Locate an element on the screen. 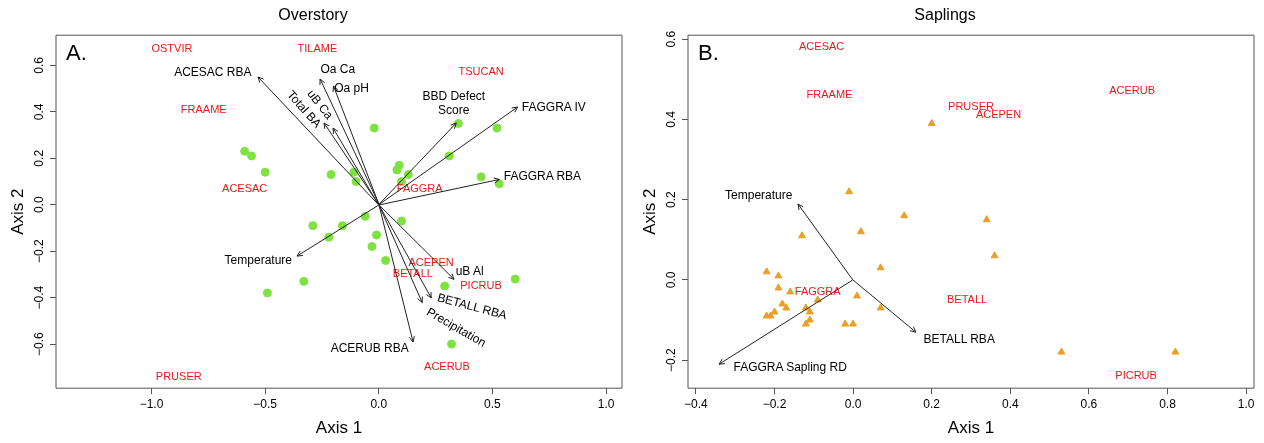 The image size is (1264, 443). x-tick-label: −0.5 is located at coordinates (265, 403).